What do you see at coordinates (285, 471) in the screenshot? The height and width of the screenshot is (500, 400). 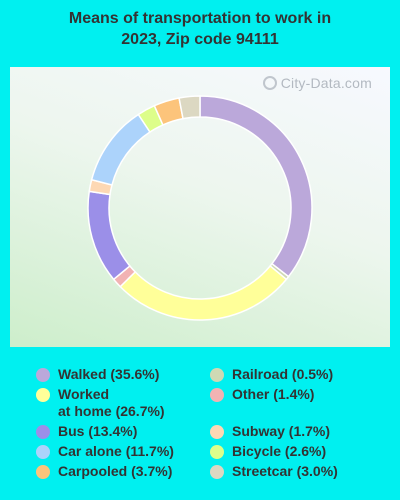 I see `legend-label: Streetcar (3.0%)` at bounding box center [285, 471].